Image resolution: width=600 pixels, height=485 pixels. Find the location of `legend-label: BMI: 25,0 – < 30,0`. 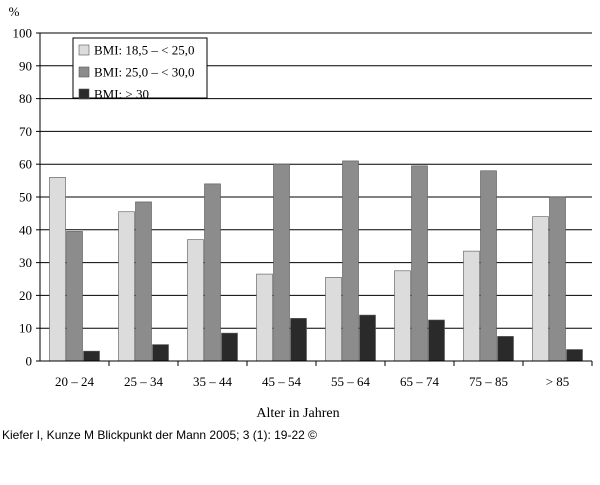

legend-label: BMI: 25,0 – < 30,0 is located at coordinates (144, 72).